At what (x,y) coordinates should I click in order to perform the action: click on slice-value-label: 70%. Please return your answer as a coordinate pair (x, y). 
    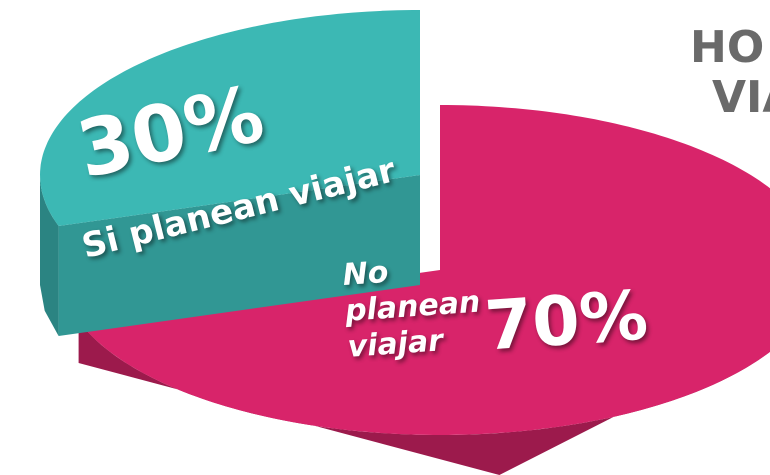
    Looking at the image, I should click on (566, 321).